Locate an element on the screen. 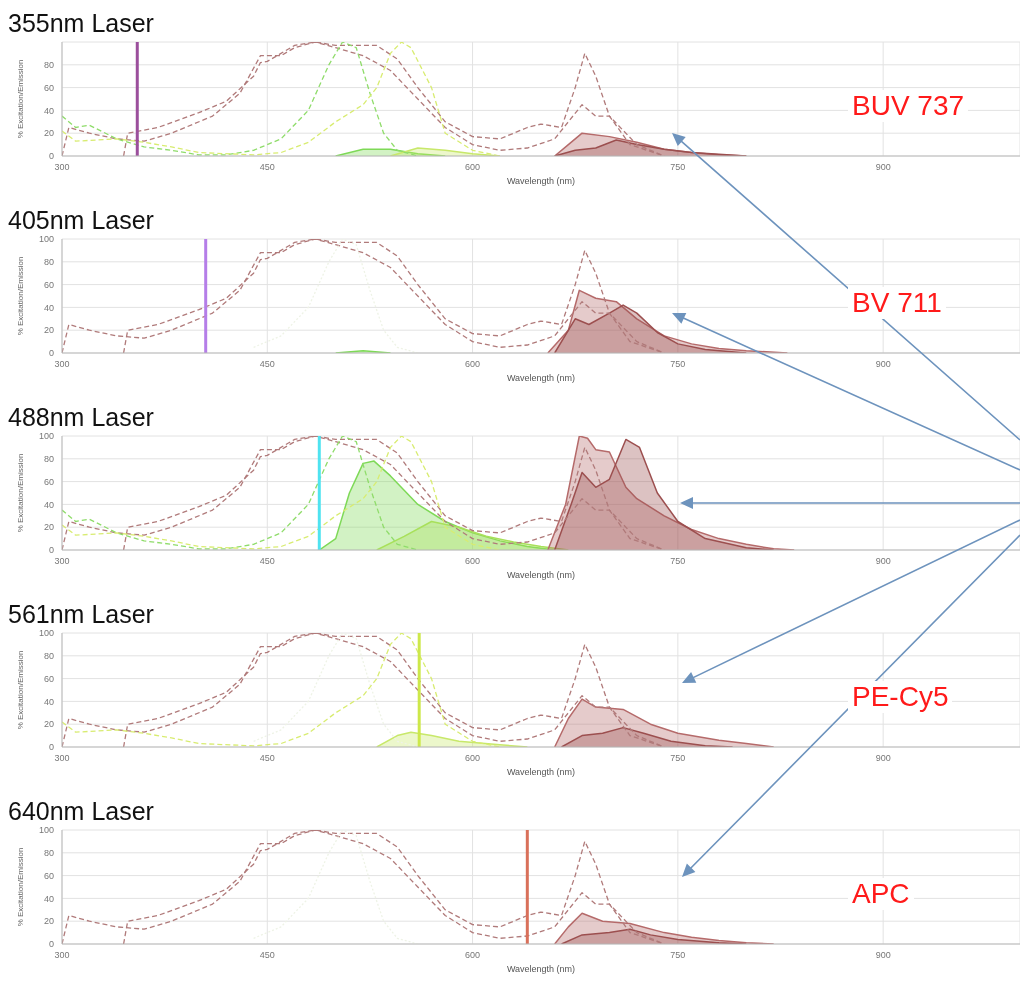 This screenshot has width=1020, height=991. chart-title: 640nm Laser is located at coordinates (81, 811).